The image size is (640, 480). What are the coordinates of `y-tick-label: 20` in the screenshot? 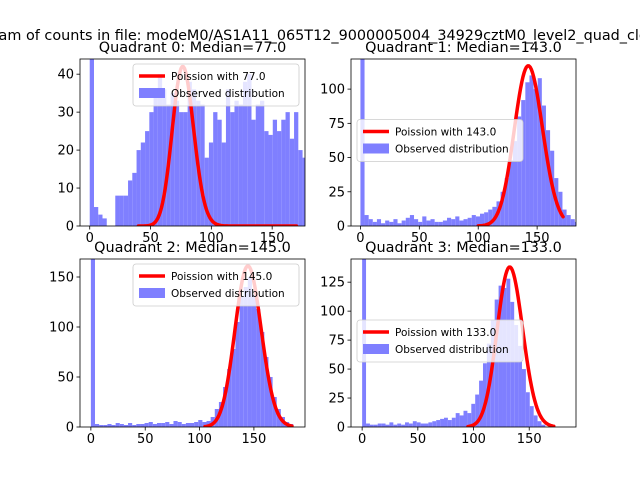 It's located at (65, 151).